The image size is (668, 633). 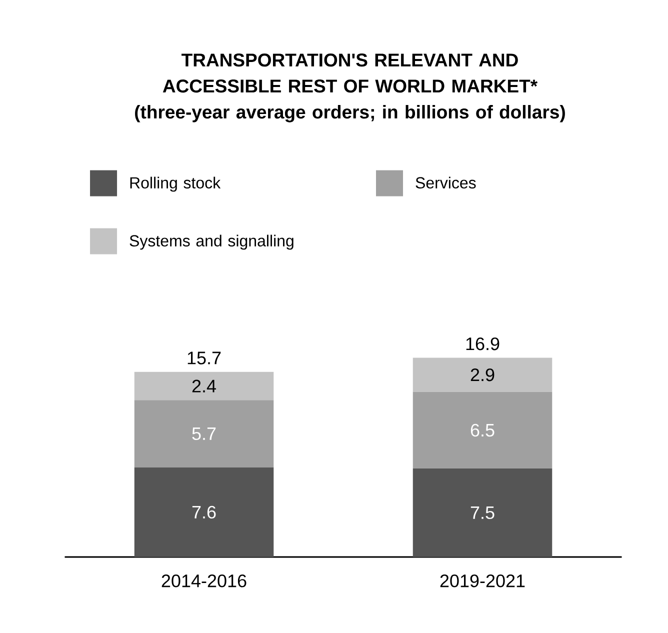 I want to click on data-label: 7.5, so click(x=482, y=513).